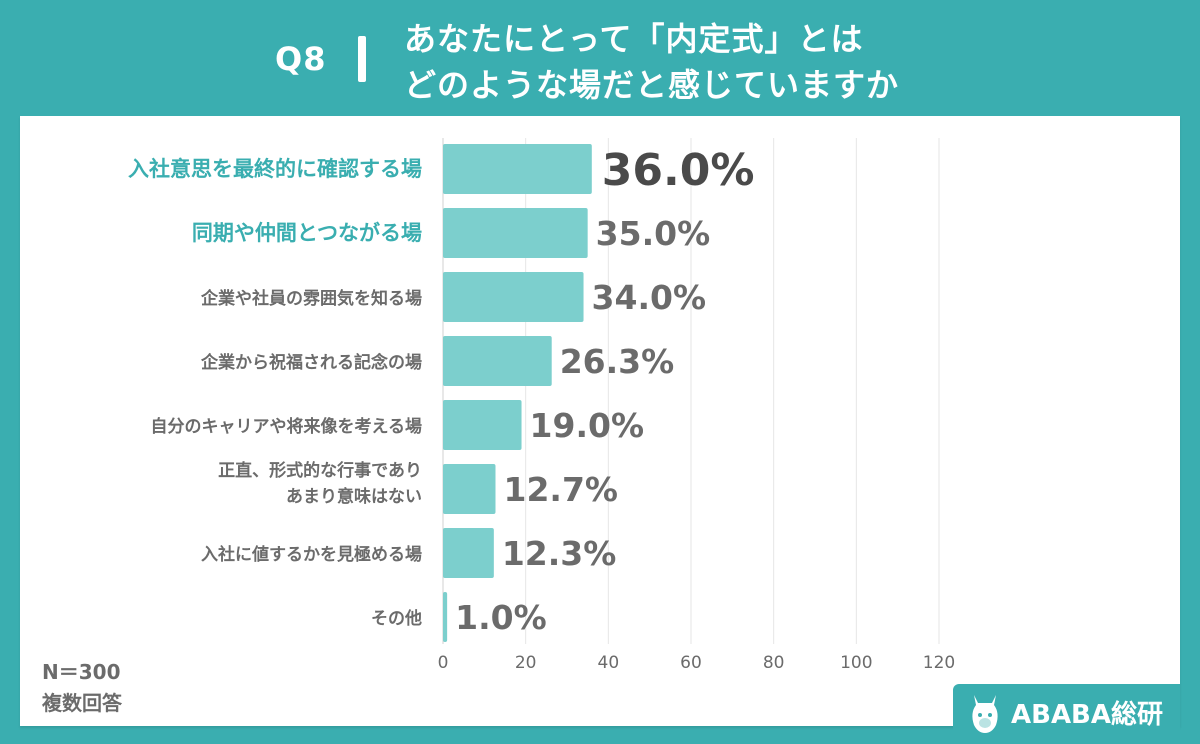 The image size is (1200, 744). Describe the element at coordinates (311, 362) in the screenshot. I see `category-label: 企業から祝福される記念の場` at that location.